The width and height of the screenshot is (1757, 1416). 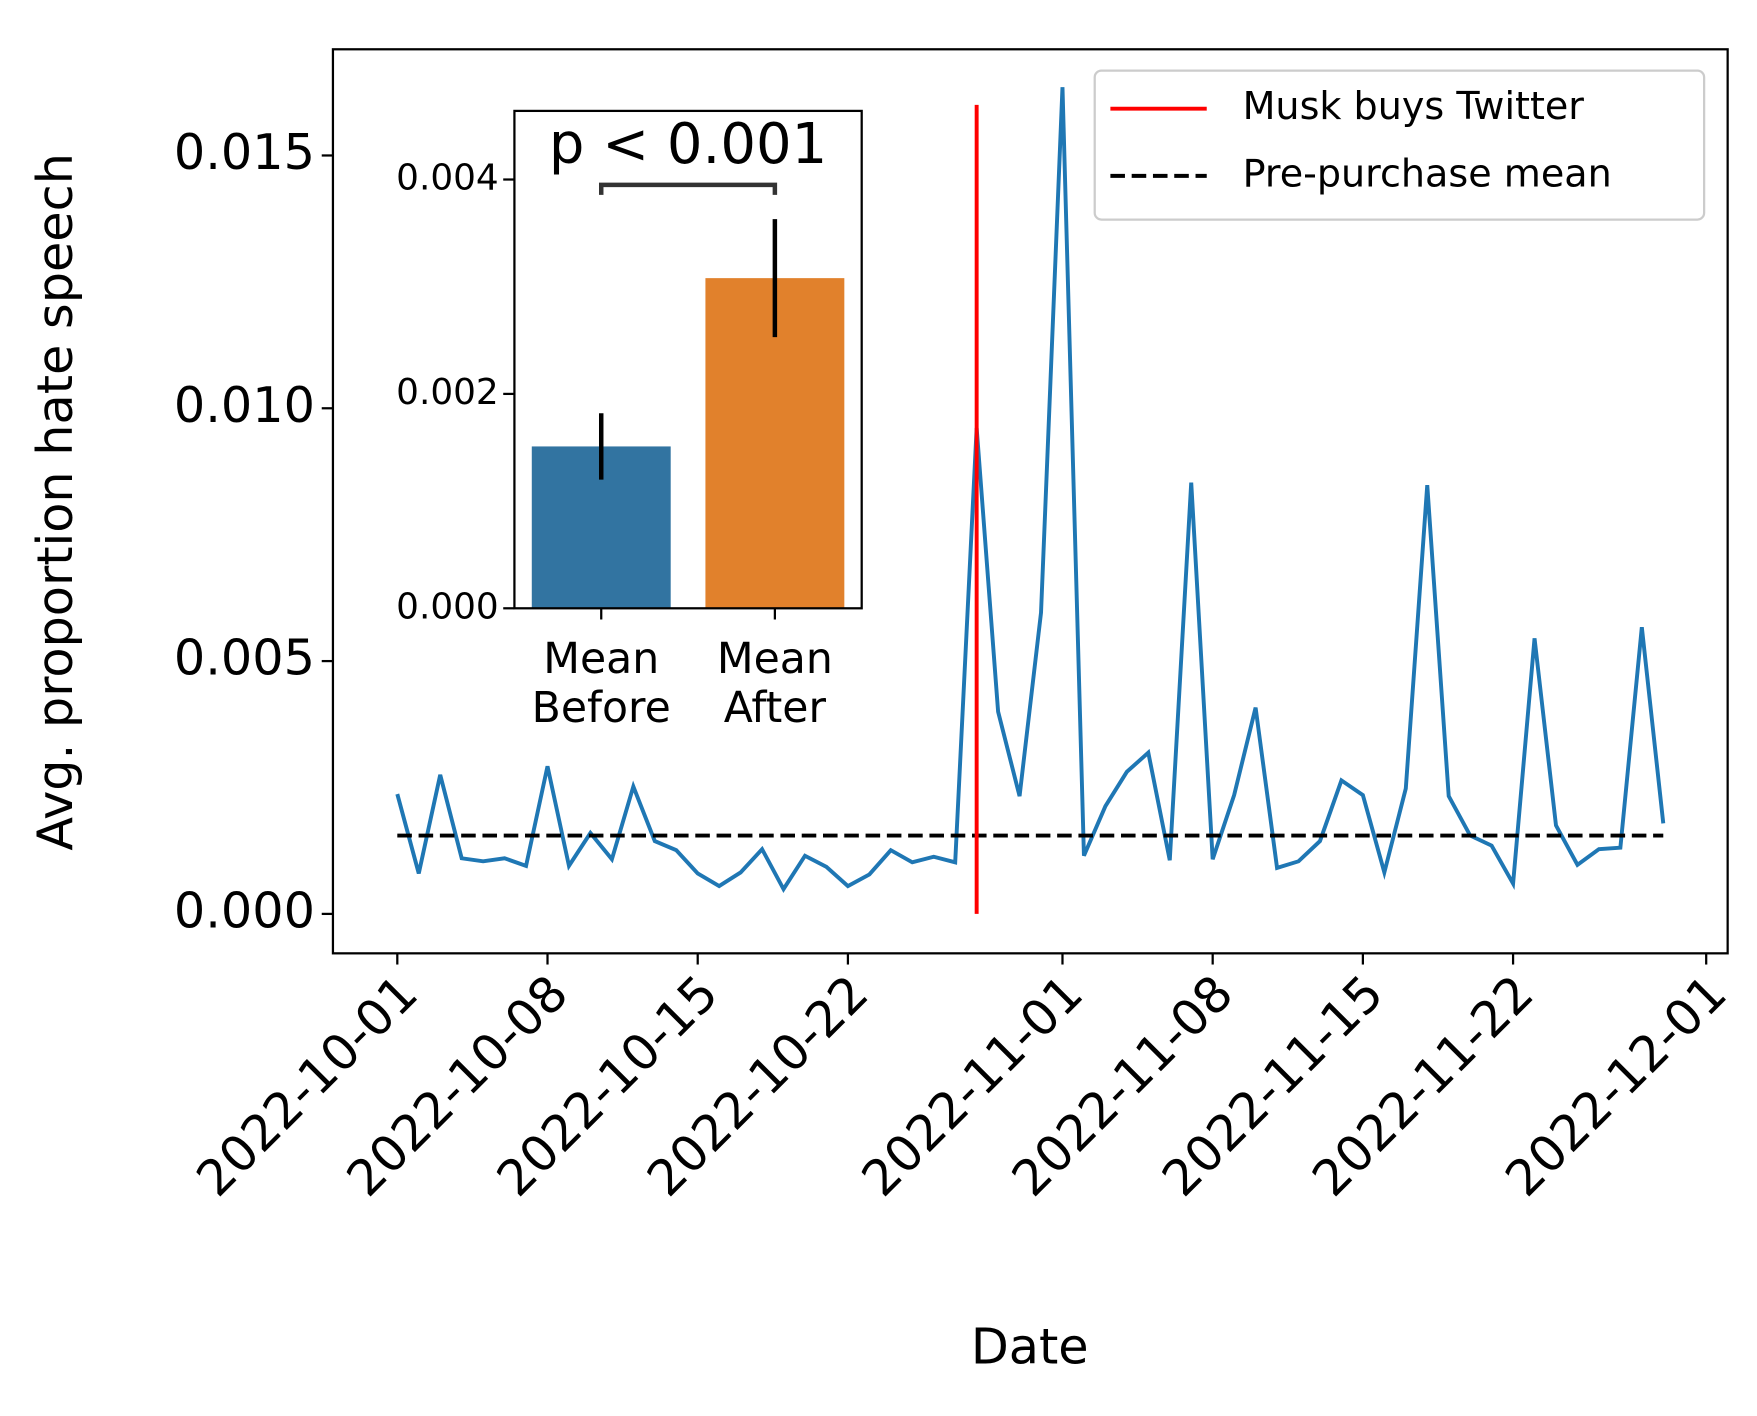 I want to click on legend-box, so click(x=1399, y=145).